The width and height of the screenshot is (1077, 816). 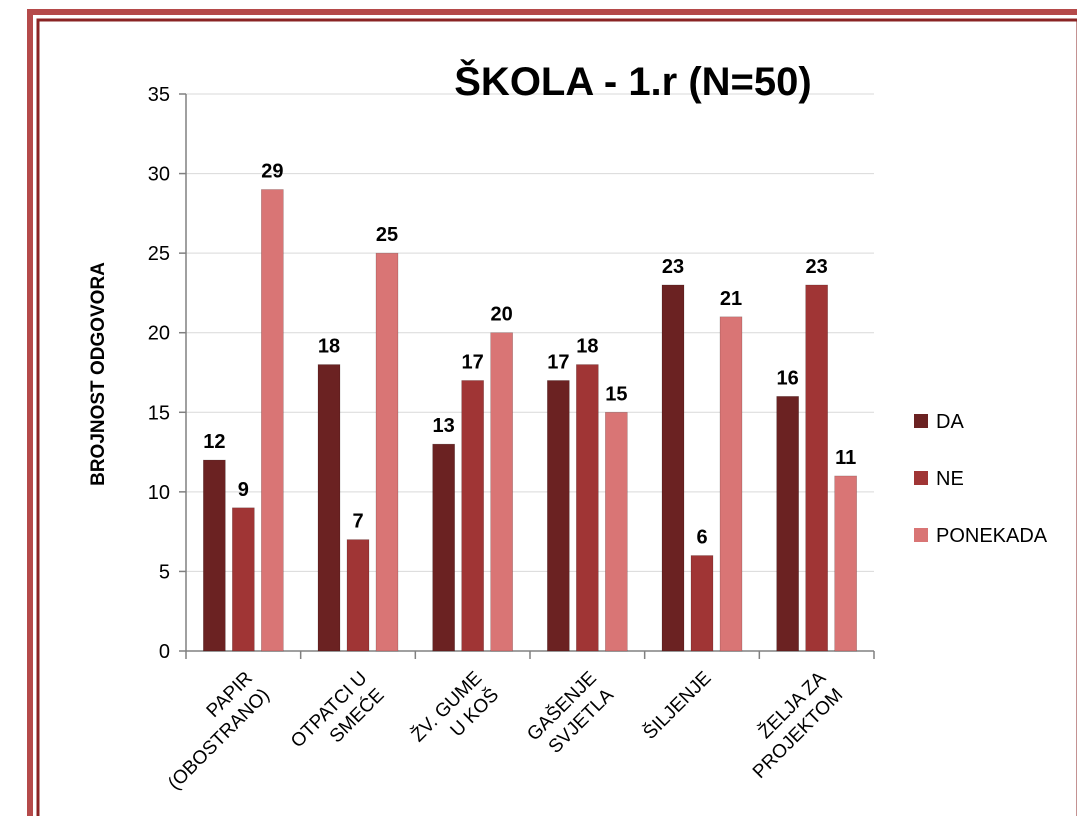 What do you see at coordinates (357, 522) in the screenshot?
I see `data-label: 7` at bounding box center [357, 522].